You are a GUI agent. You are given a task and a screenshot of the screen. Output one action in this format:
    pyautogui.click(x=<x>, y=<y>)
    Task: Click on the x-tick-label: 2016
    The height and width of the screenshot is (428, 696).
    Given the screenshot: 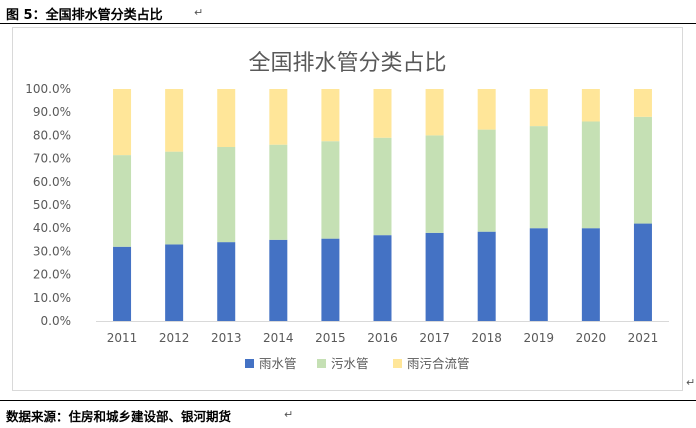 What is the action you would take?
    pyautogui.click(x=382, y=338)
    